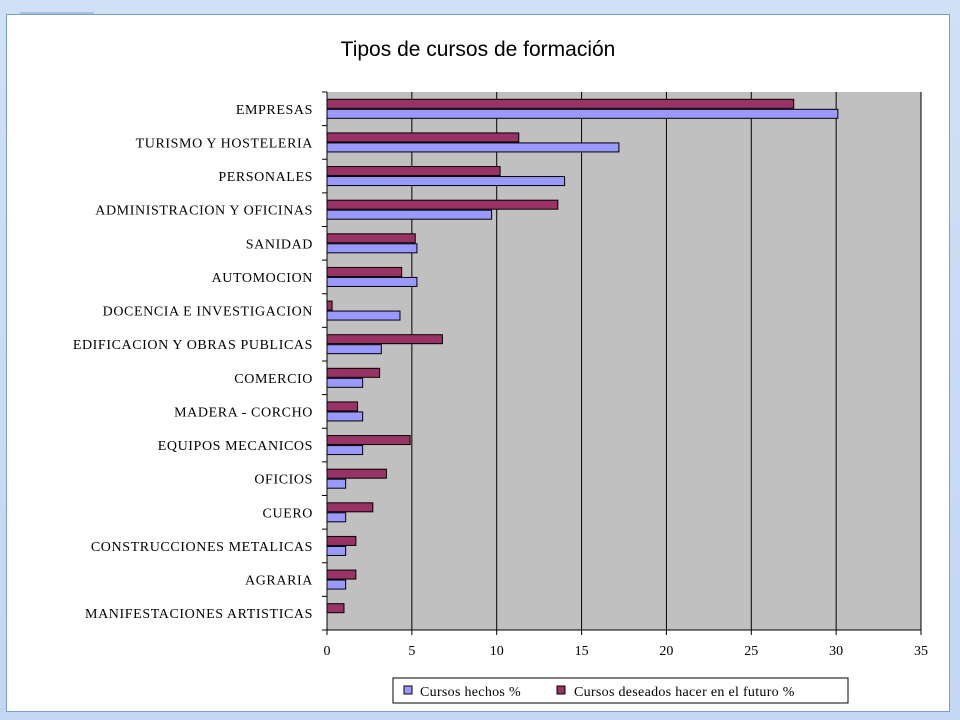 Image resolution: width=960 pixels, height=720 pixels. What do you see at coordinates (204, 211) in the screenshot?
I see `category-label: ADMINISTRACION Y OFICINAS` at bounding box center [204, 211].